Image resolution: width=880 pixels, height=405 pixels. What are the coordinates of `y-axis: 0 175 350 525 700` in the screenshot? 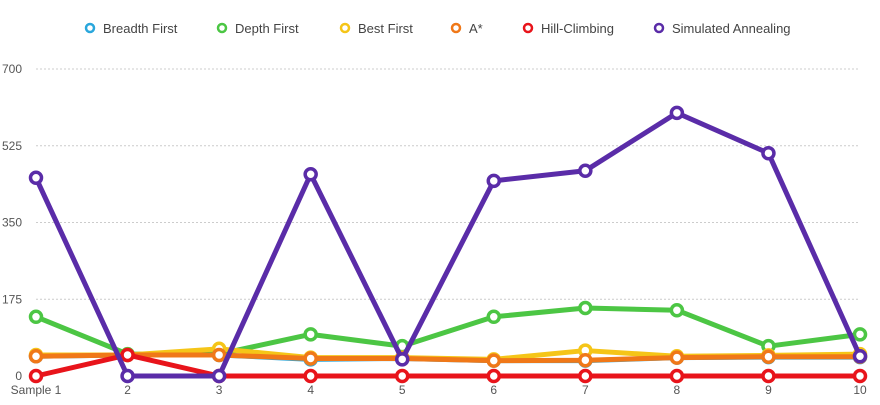 It's located at (12, 222).